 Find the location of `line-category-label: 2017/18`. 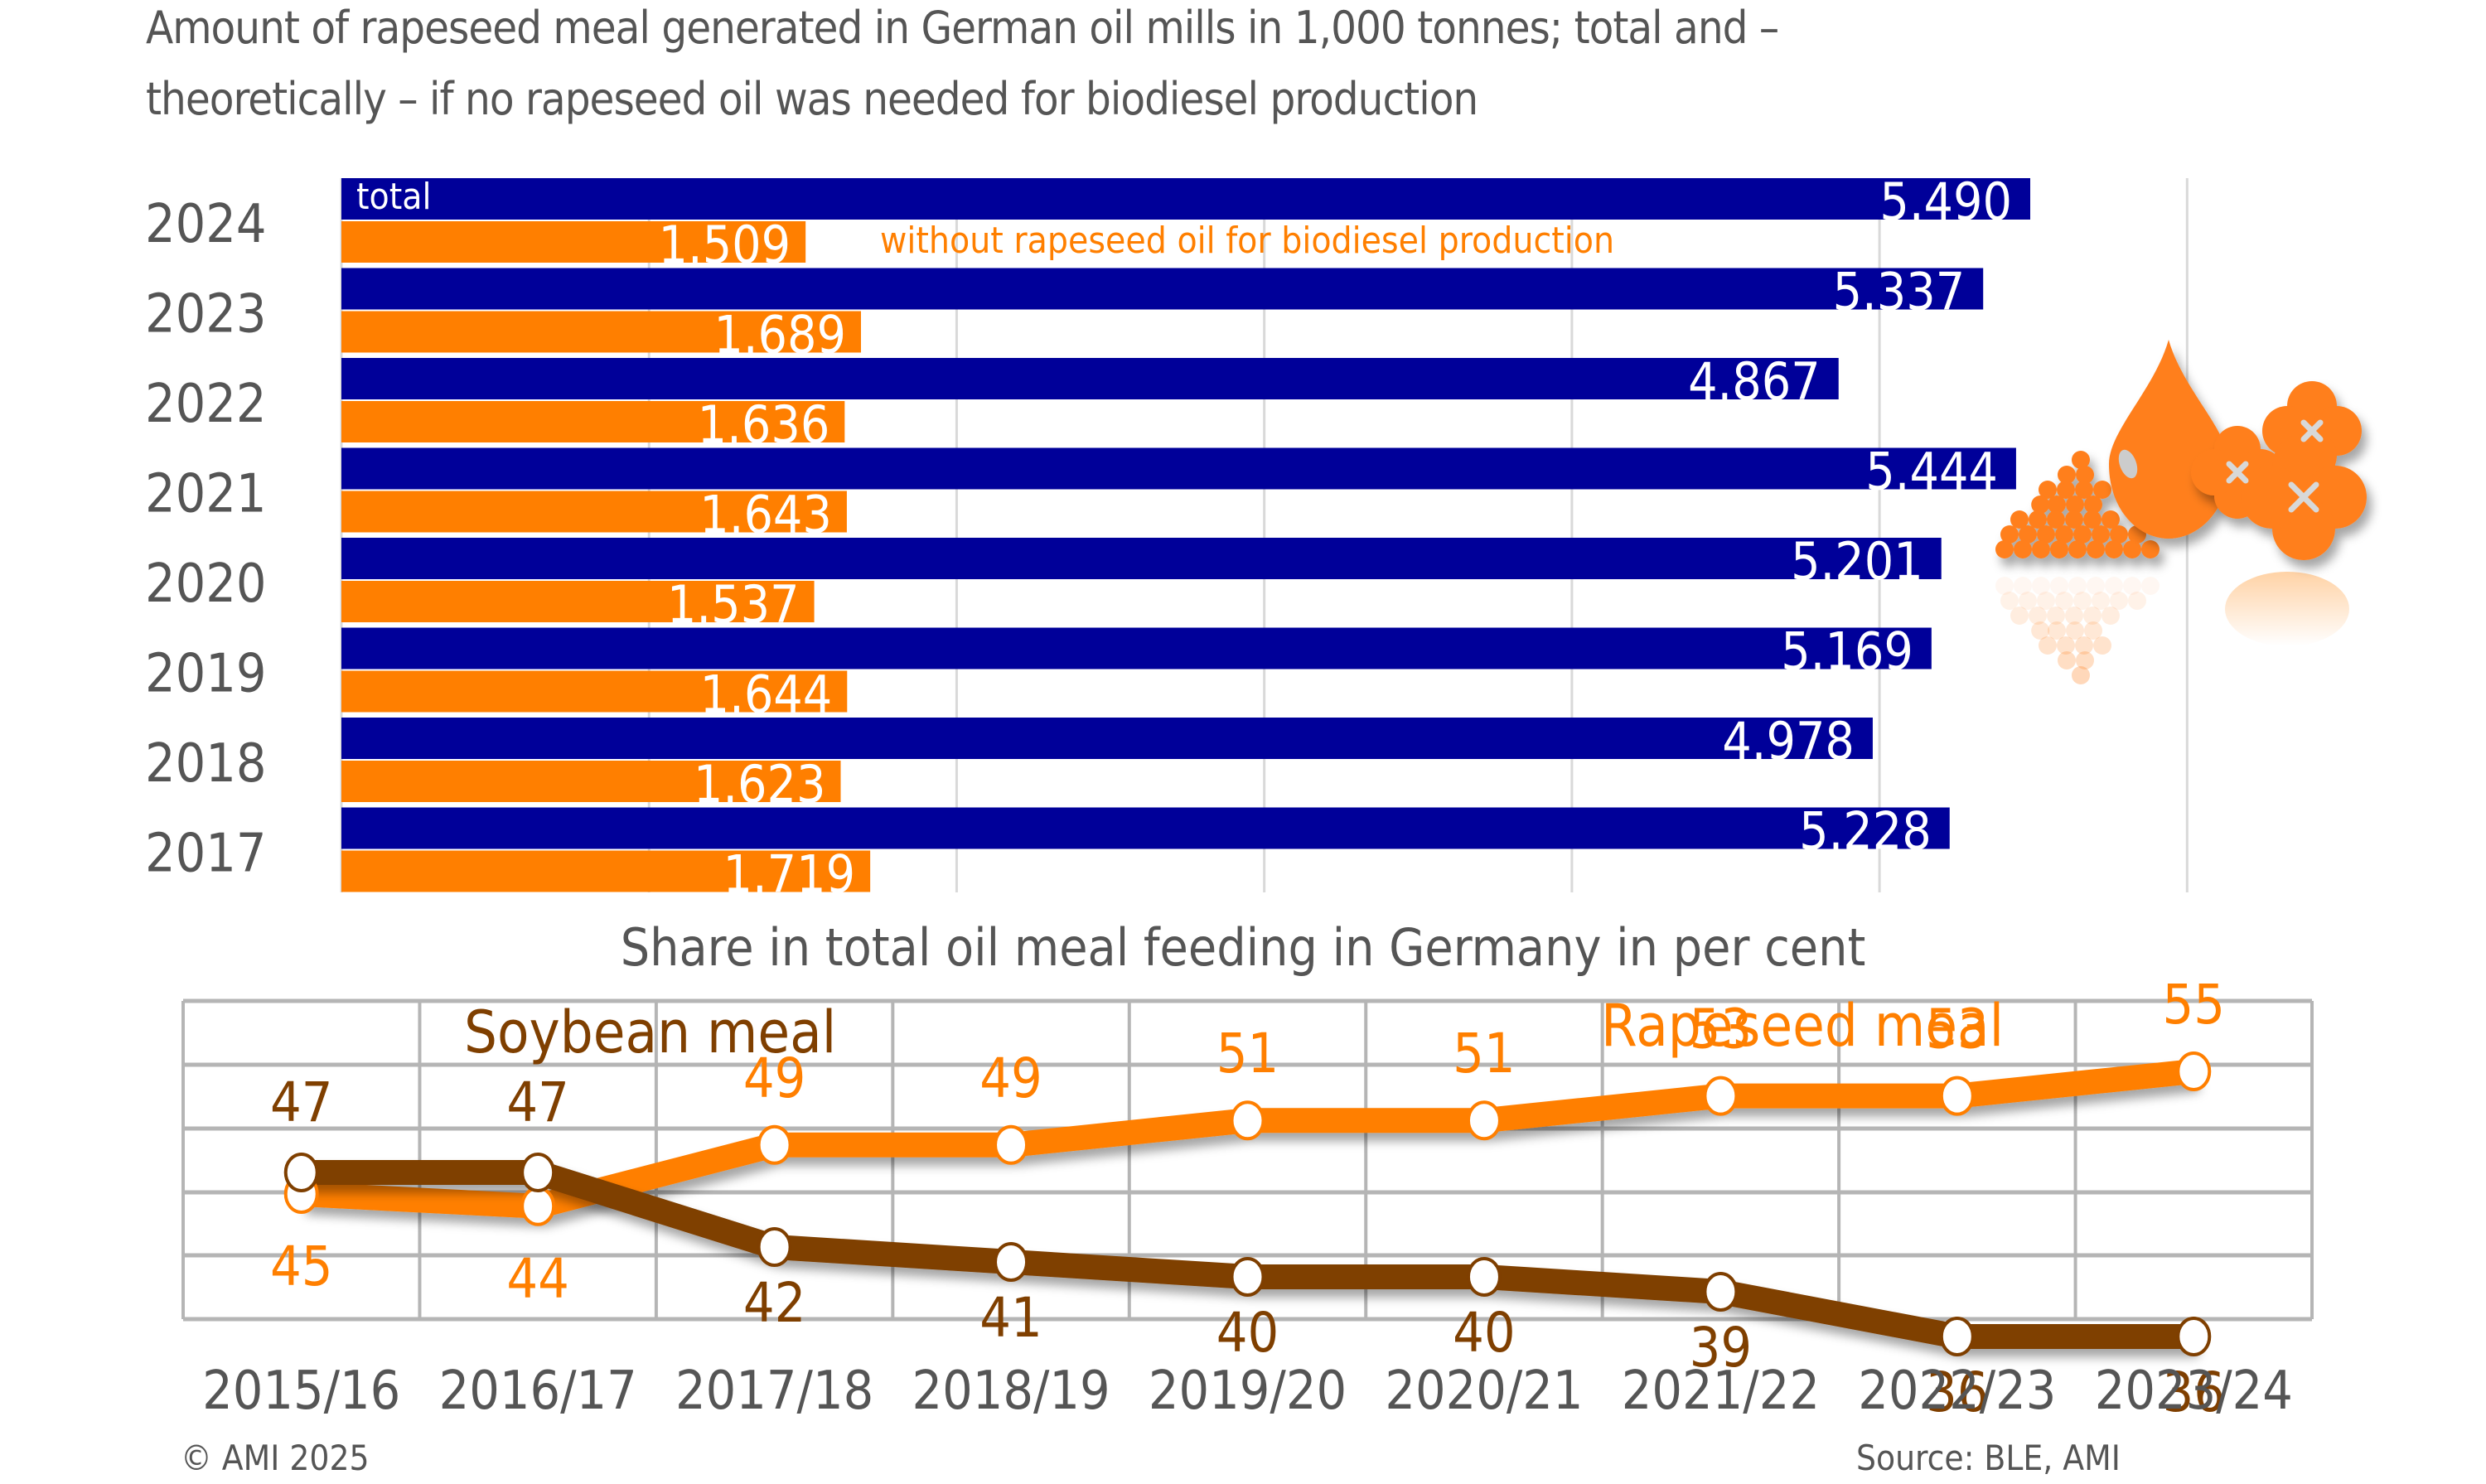

line-category-label: 2017/18 is located at coordinates (774, 1391).